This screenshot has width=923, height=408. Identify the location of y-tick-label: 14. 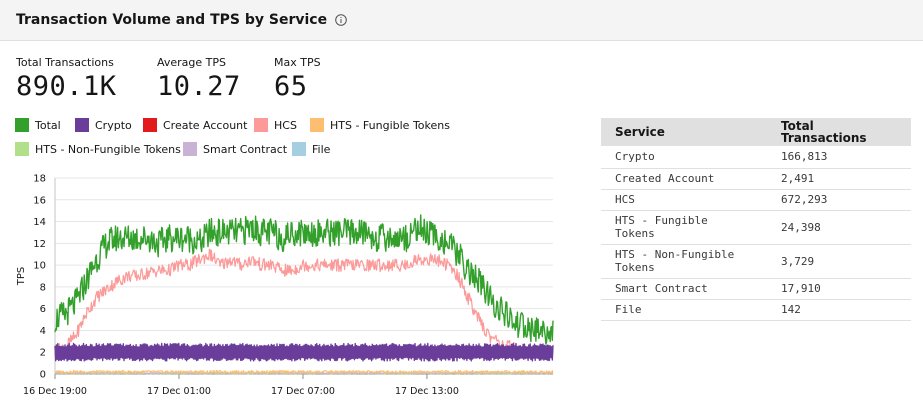
(39, 222).